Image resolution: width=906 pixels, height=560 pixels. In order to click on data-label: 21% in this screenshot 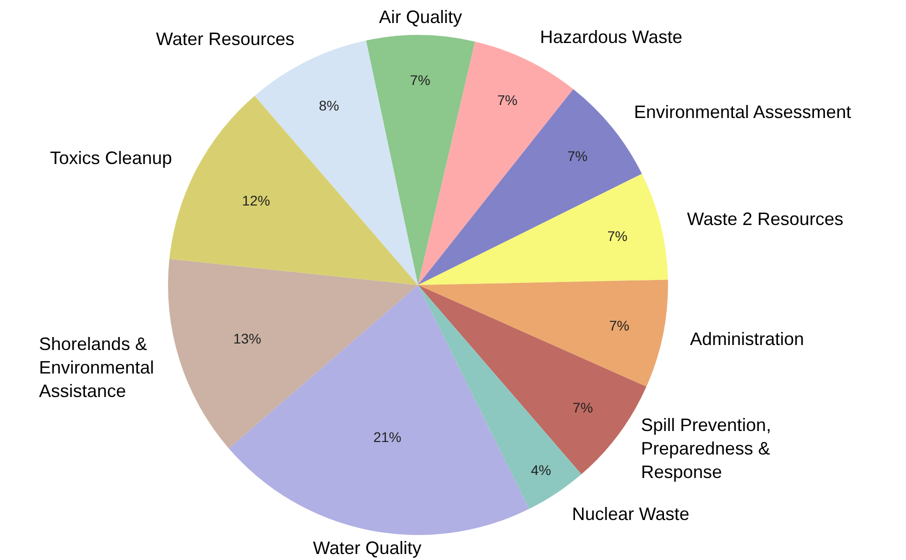, I will do `click(387, 436)`.